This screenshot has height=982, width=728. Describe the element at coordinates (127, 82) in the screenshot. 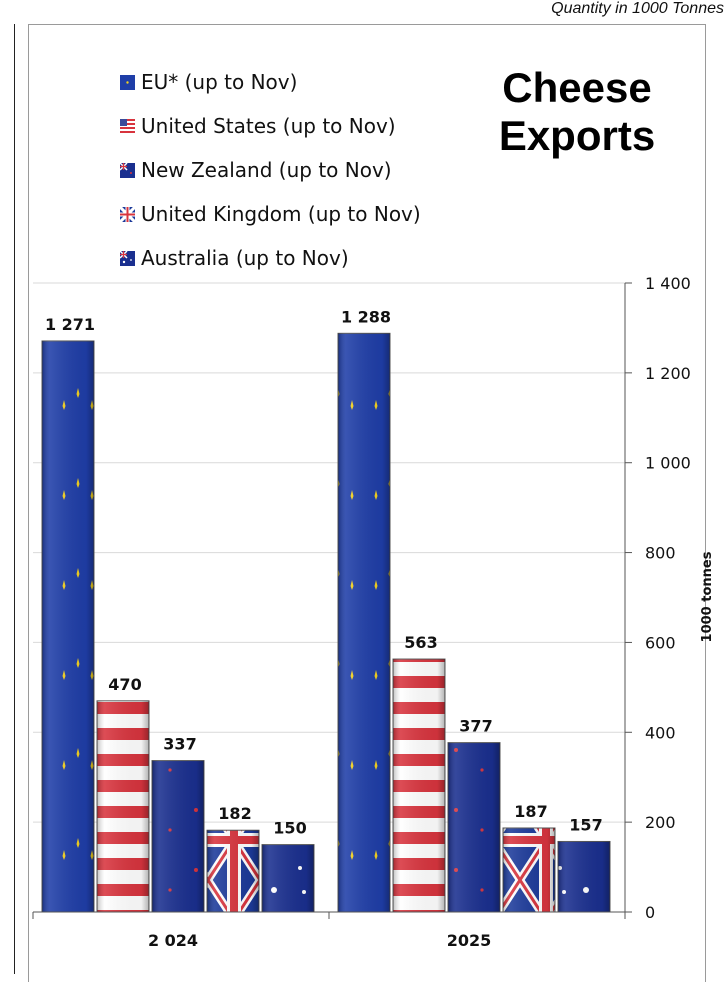

I see `eu-flag-swatch-icon` at that location.